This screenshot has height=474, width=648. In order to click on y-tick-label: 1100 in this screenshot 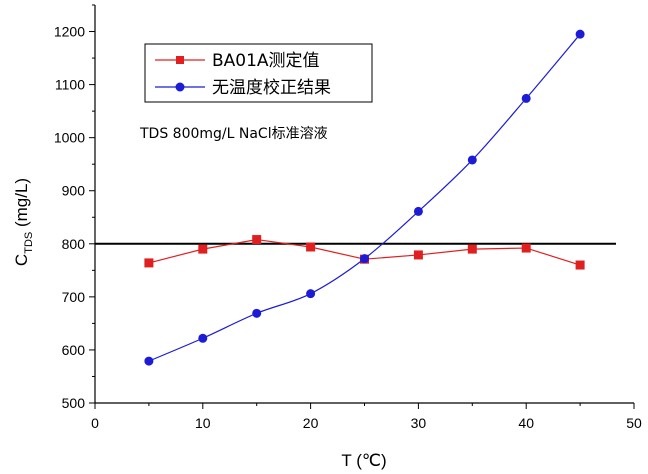, I will do `click(70, 85)`.